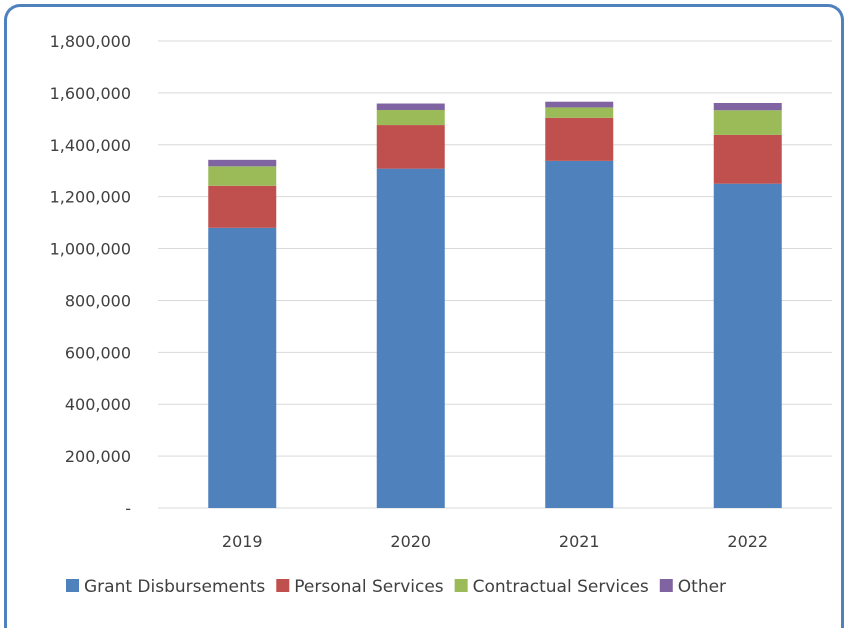 This screenshot has height=628, width=852. What do you see at coordinates (579, 112) in the screenshot?
I see `bar-2021-contractual-services` at bounding box center [579, 112].